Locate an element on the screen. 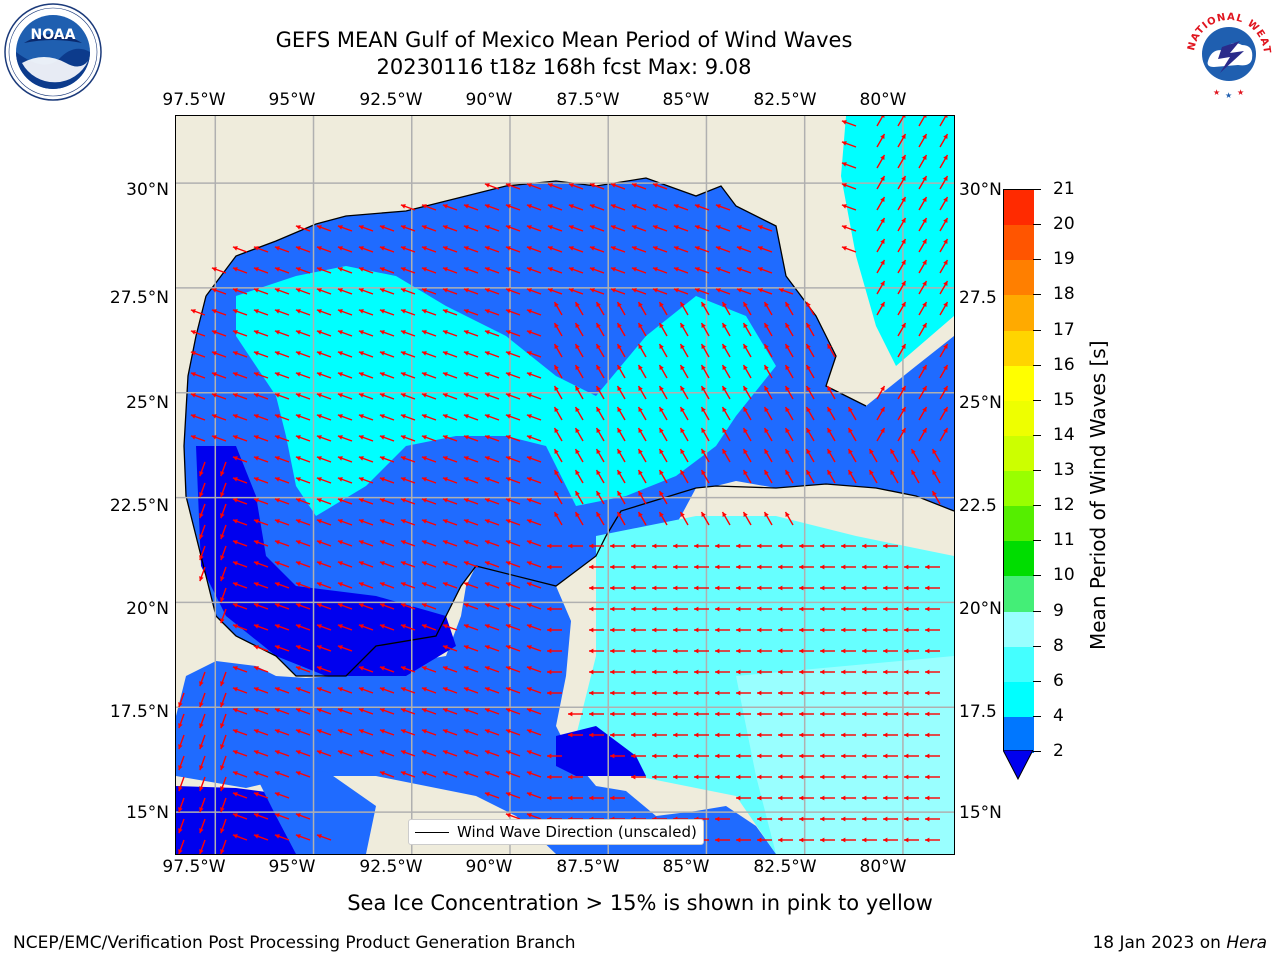 The height and width of the screenshot is (960, 1280). lon-tick-bottom: 87.5°W is located at coordinates (588, 867).